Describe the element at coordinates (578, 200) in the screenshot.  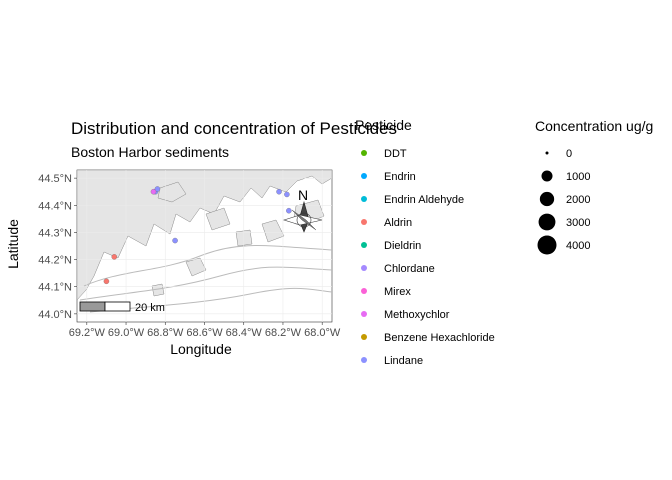
I see `size-legend-label: 2000` at that location.